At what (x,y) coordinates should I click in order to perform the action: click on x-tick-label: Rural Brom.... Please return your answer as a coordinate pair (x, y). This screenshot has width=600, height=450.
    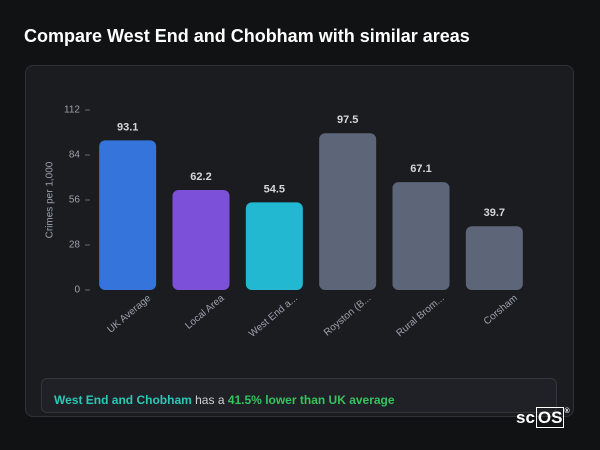
    Looking at the image, I should click on (420, 316).